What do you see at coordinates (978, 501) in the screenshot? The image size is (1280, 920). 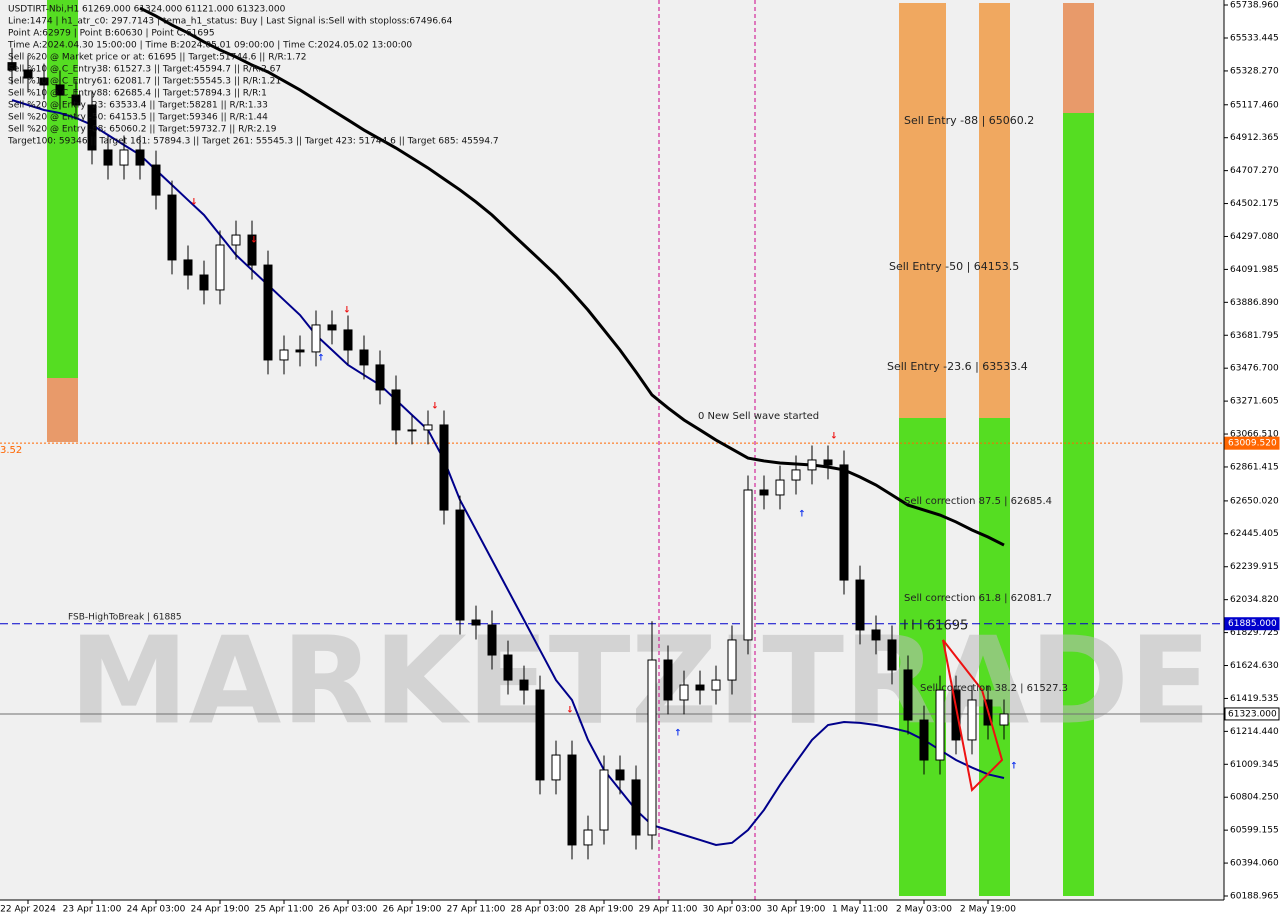 I see `annotation: Sell correction 87.5 | 62685.4` at bounding box center [978, 501].